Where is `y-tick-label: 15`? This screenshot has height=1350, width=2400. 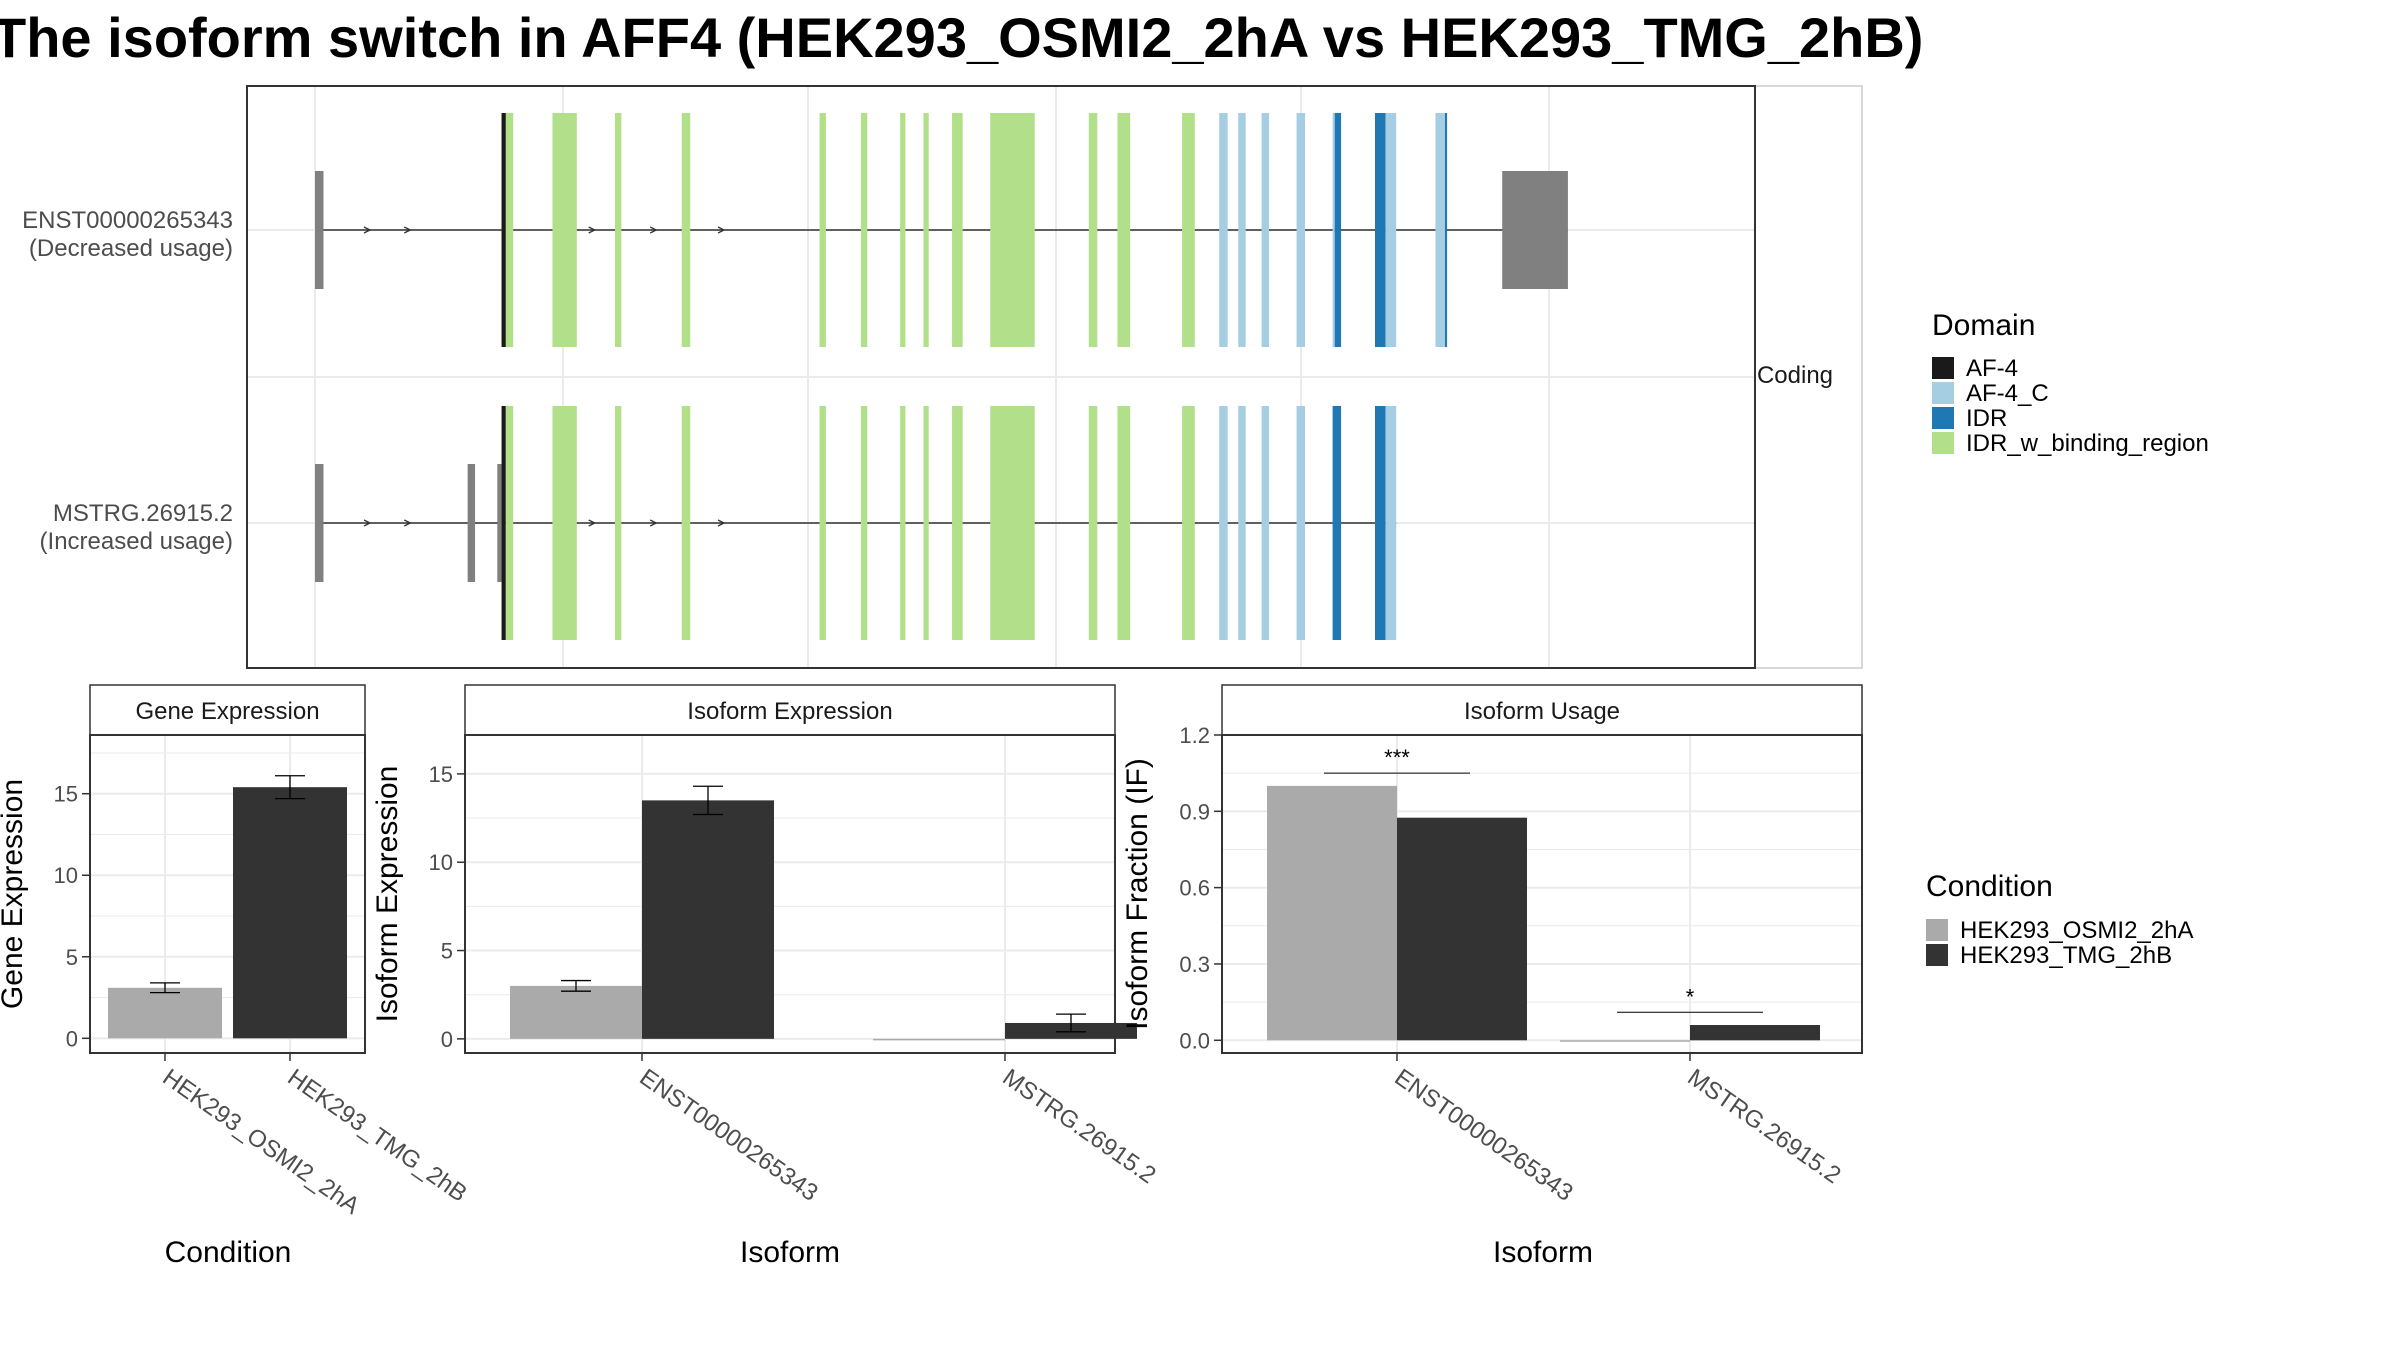 y-tick-label: 15 is located at coordinates (441, 774).